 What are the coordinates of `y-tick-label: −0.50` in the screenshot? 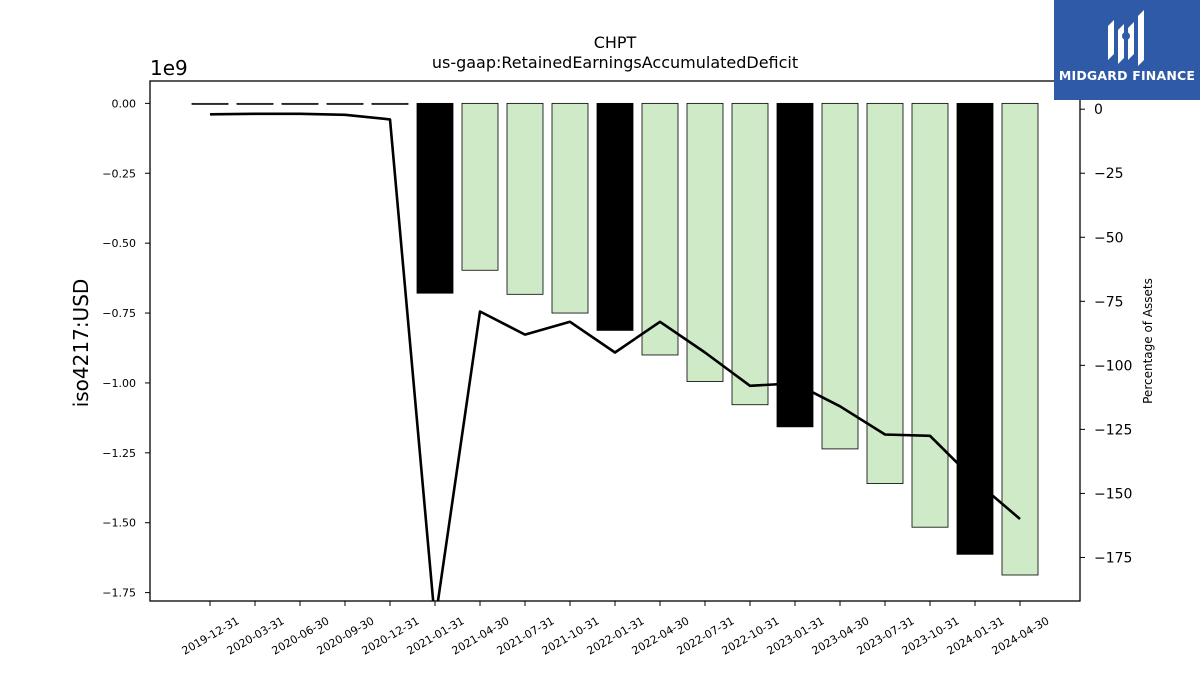 It's located at (119, 243).